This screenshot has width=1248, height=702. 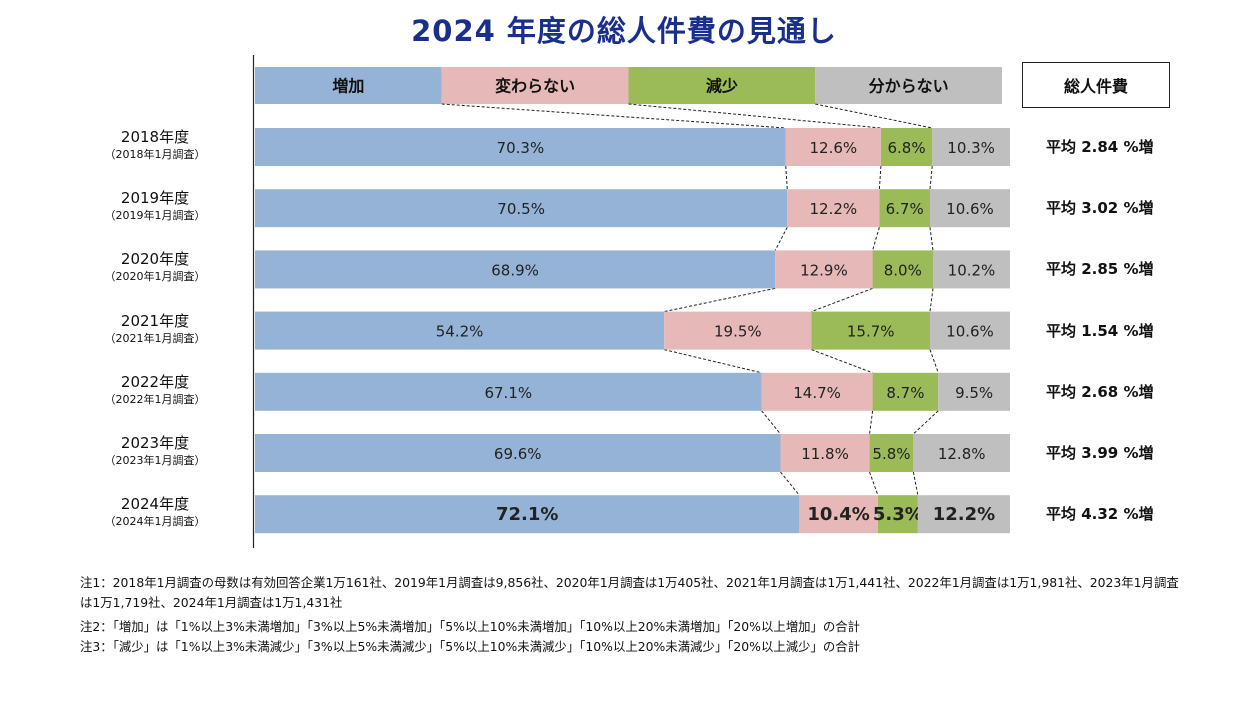 What do you see at coordinates (1100, 208) in the screenshot?
I see `average-label-2019年度: 平均 3.02 %増` at bounding box center [1100, 208].